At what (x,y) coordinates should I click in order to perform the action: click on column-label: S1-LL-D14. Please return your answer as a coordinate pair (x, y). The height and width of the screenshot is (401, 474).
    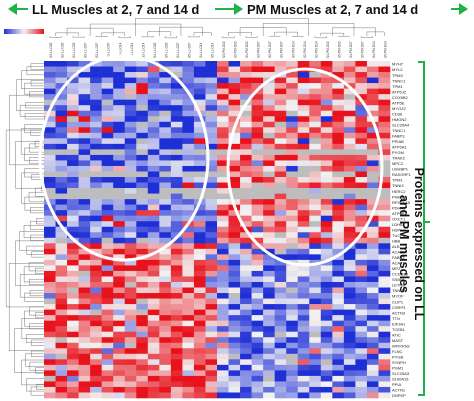
    Looking at the image, I should click on (143, 50).